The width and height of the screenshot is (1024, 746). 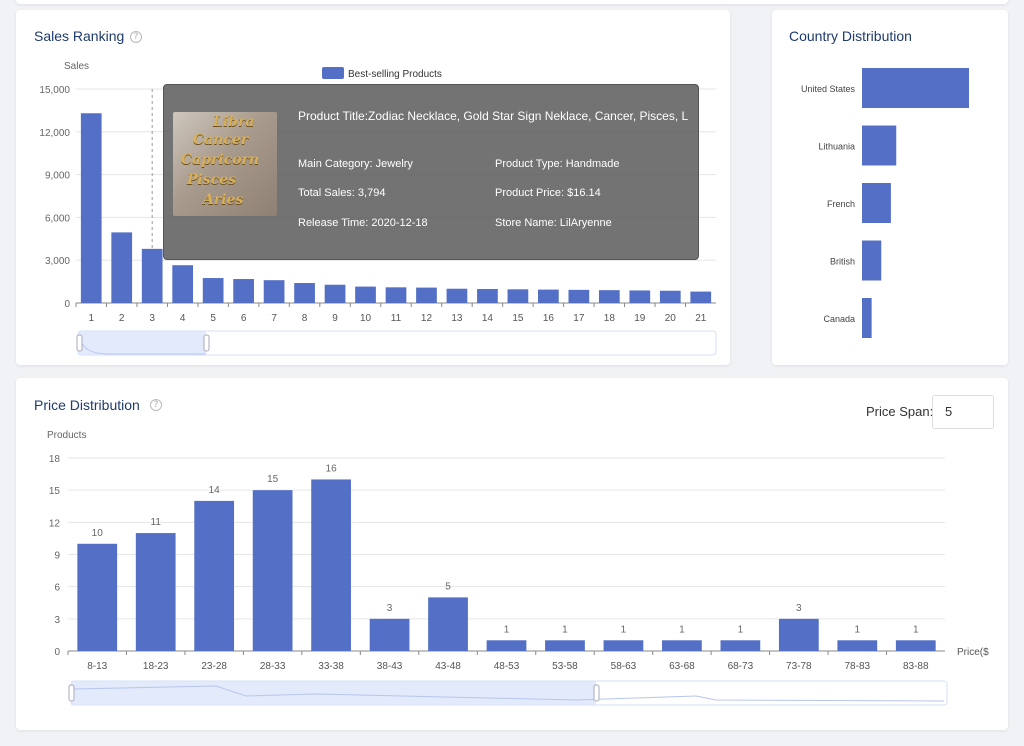 I want to click on x-tick-label: 43-48, so click(x=448, y=666).